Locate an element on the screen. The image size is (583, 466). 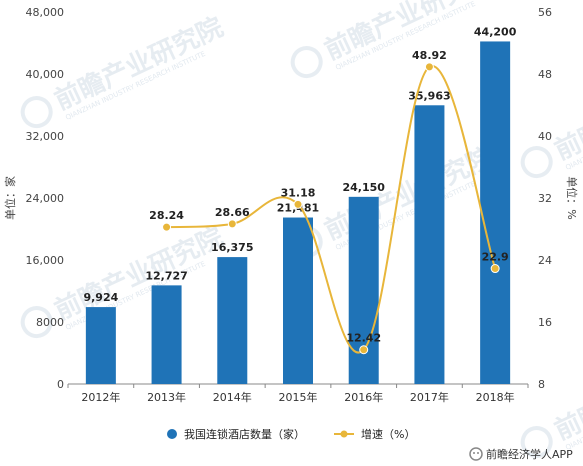
line-value-label: 28.66 is located at coordinates (232, 212).